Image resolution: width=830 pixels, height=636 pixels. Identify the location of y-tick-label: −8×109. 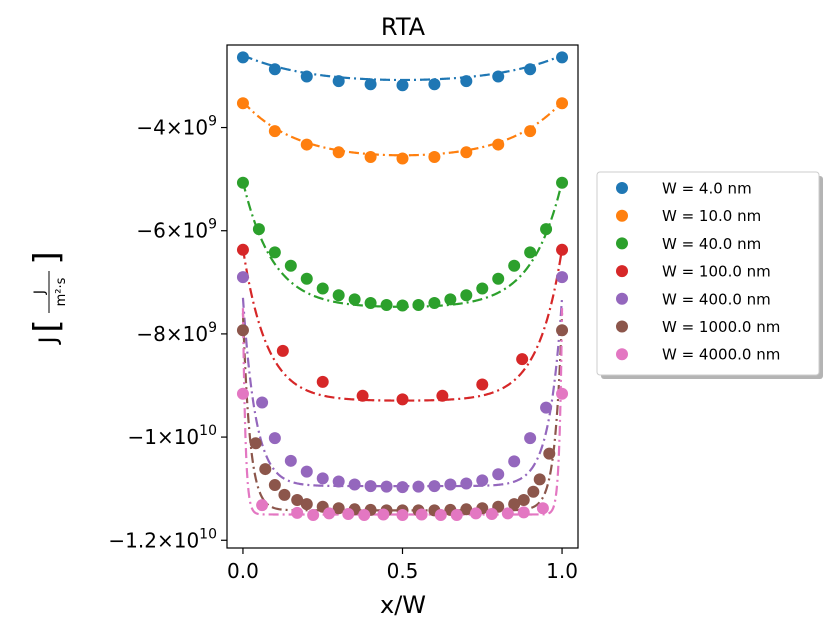
(176, 333).